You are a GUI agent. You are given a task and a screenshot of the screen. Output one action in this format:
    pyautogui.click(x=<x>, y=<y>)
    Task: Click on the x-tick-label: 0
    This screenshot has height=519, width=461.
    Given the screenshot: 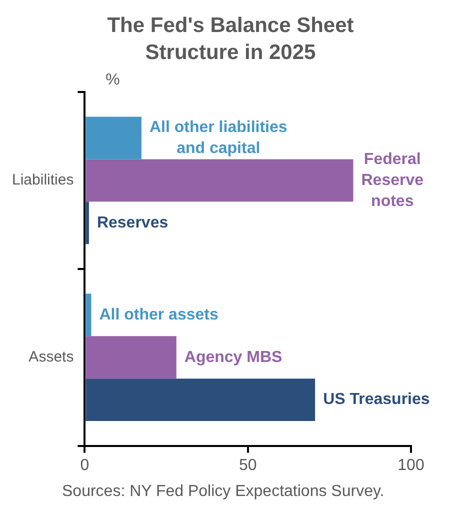 What is the action you would take?
    pyautogui.click(x=85, y=465)
    